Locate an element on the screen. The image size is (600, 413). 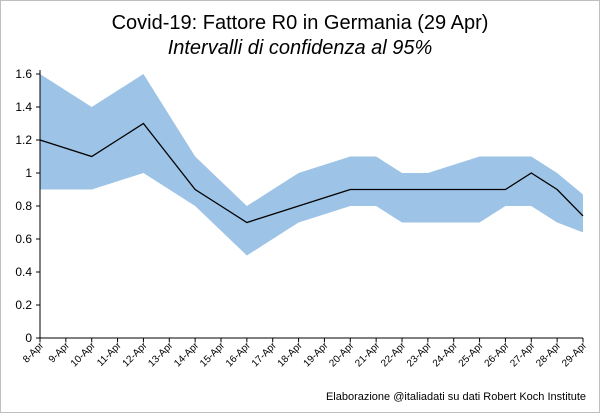
x-tick-label: 26-Apr is located at coordinates (497, 354).